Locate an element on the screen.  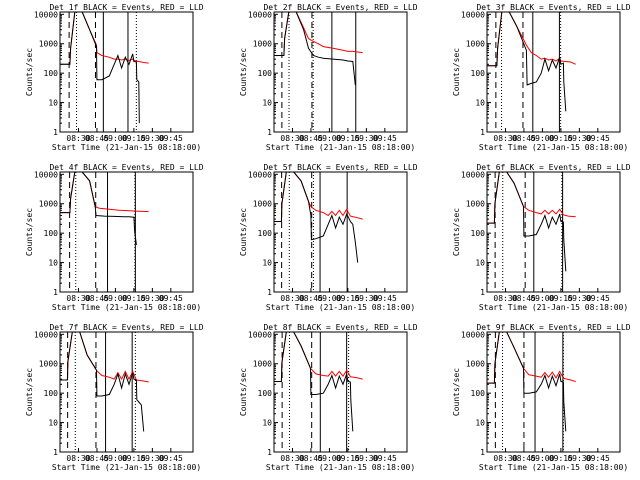
panel-title: Det 4f BLACK = Events, RED = LLD is located at coordinates (126, 167).